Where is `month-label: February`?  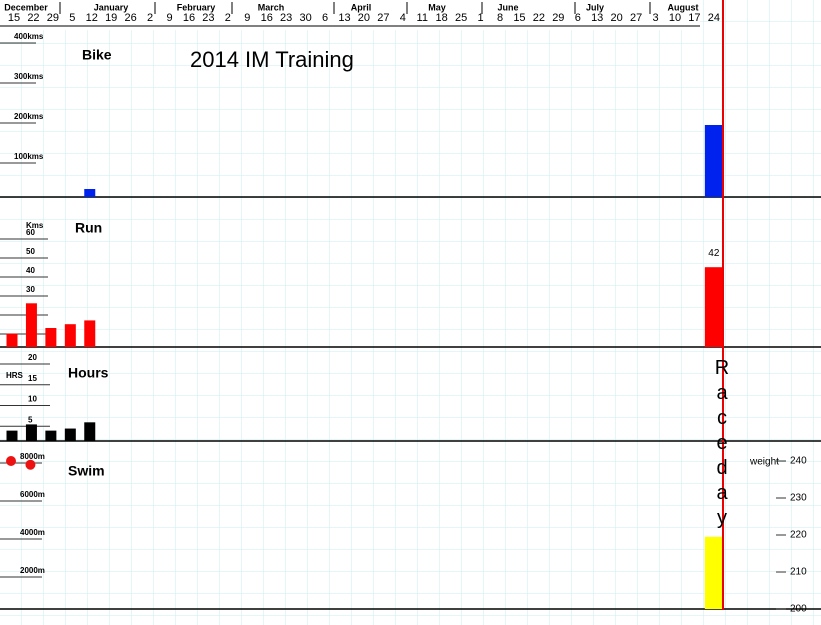
month-label: February is located at coordinates (196, 7).